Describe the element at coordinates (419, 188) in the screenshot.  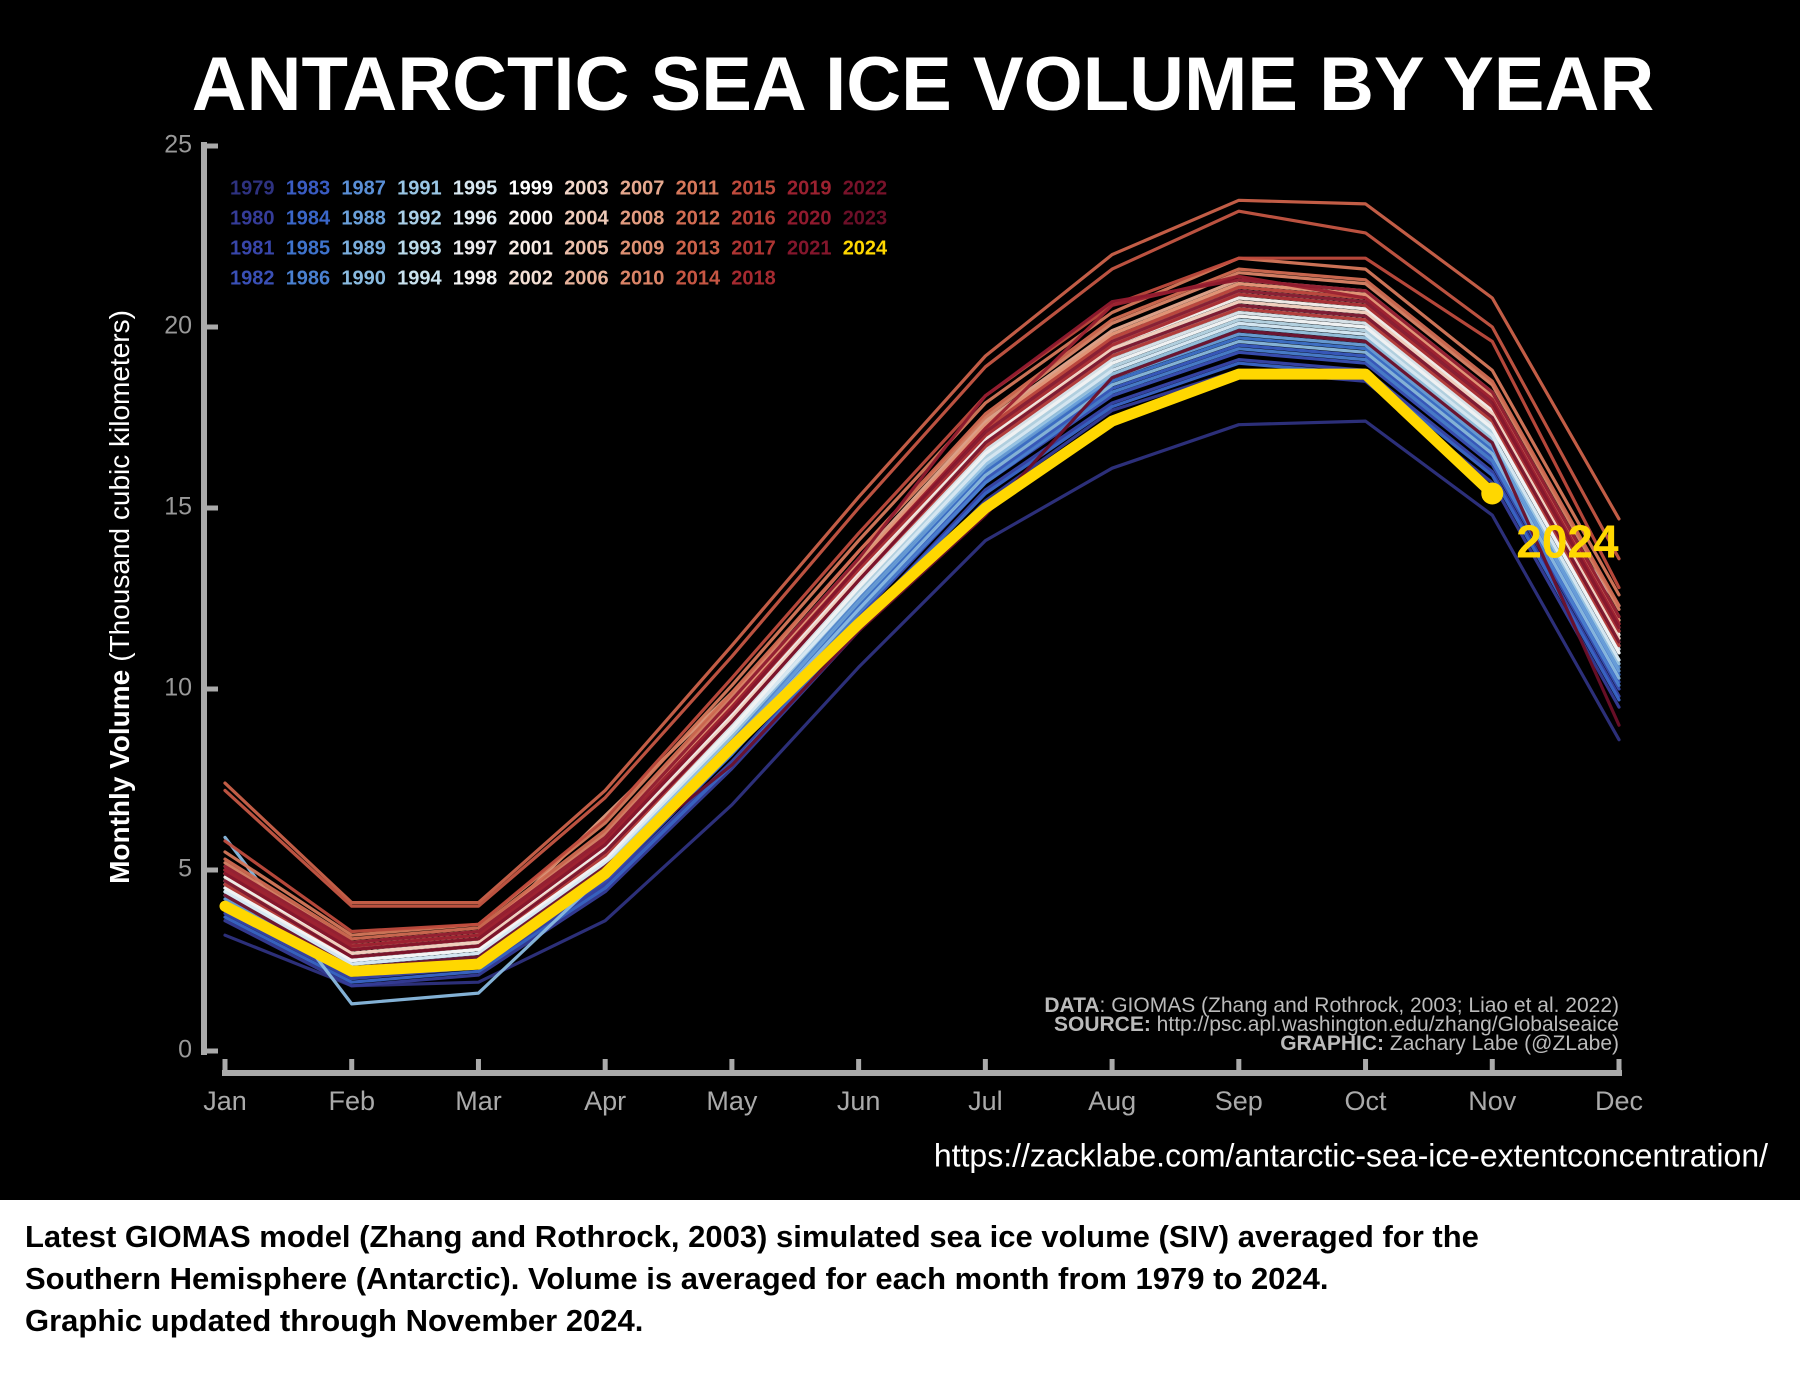
I see `legend-entry: 1991` at that location.